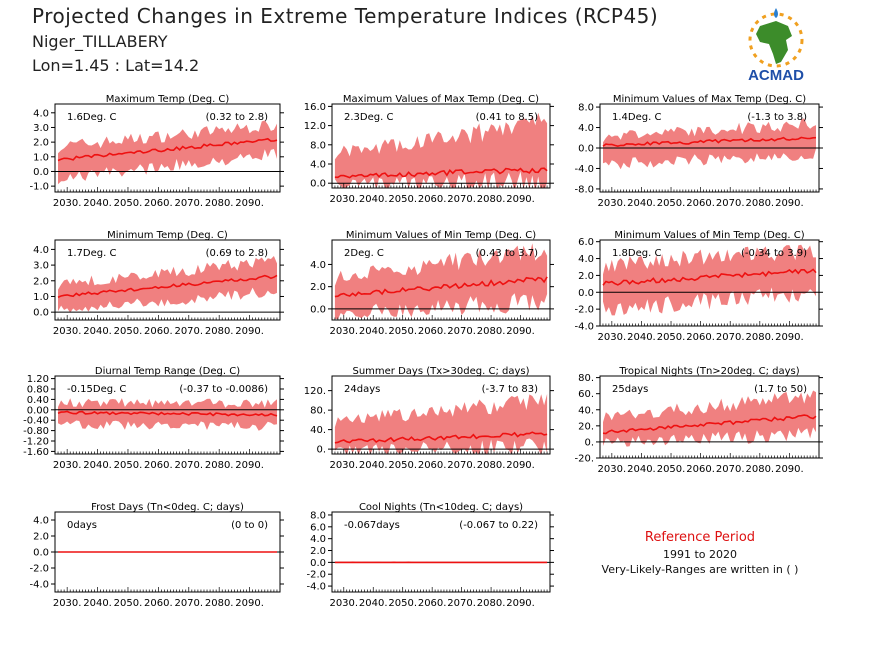  What do you see at coordinates (39, 187) in the screenshot?
I see `y-tick-label: -1.0` at bounding box center [39, 187].